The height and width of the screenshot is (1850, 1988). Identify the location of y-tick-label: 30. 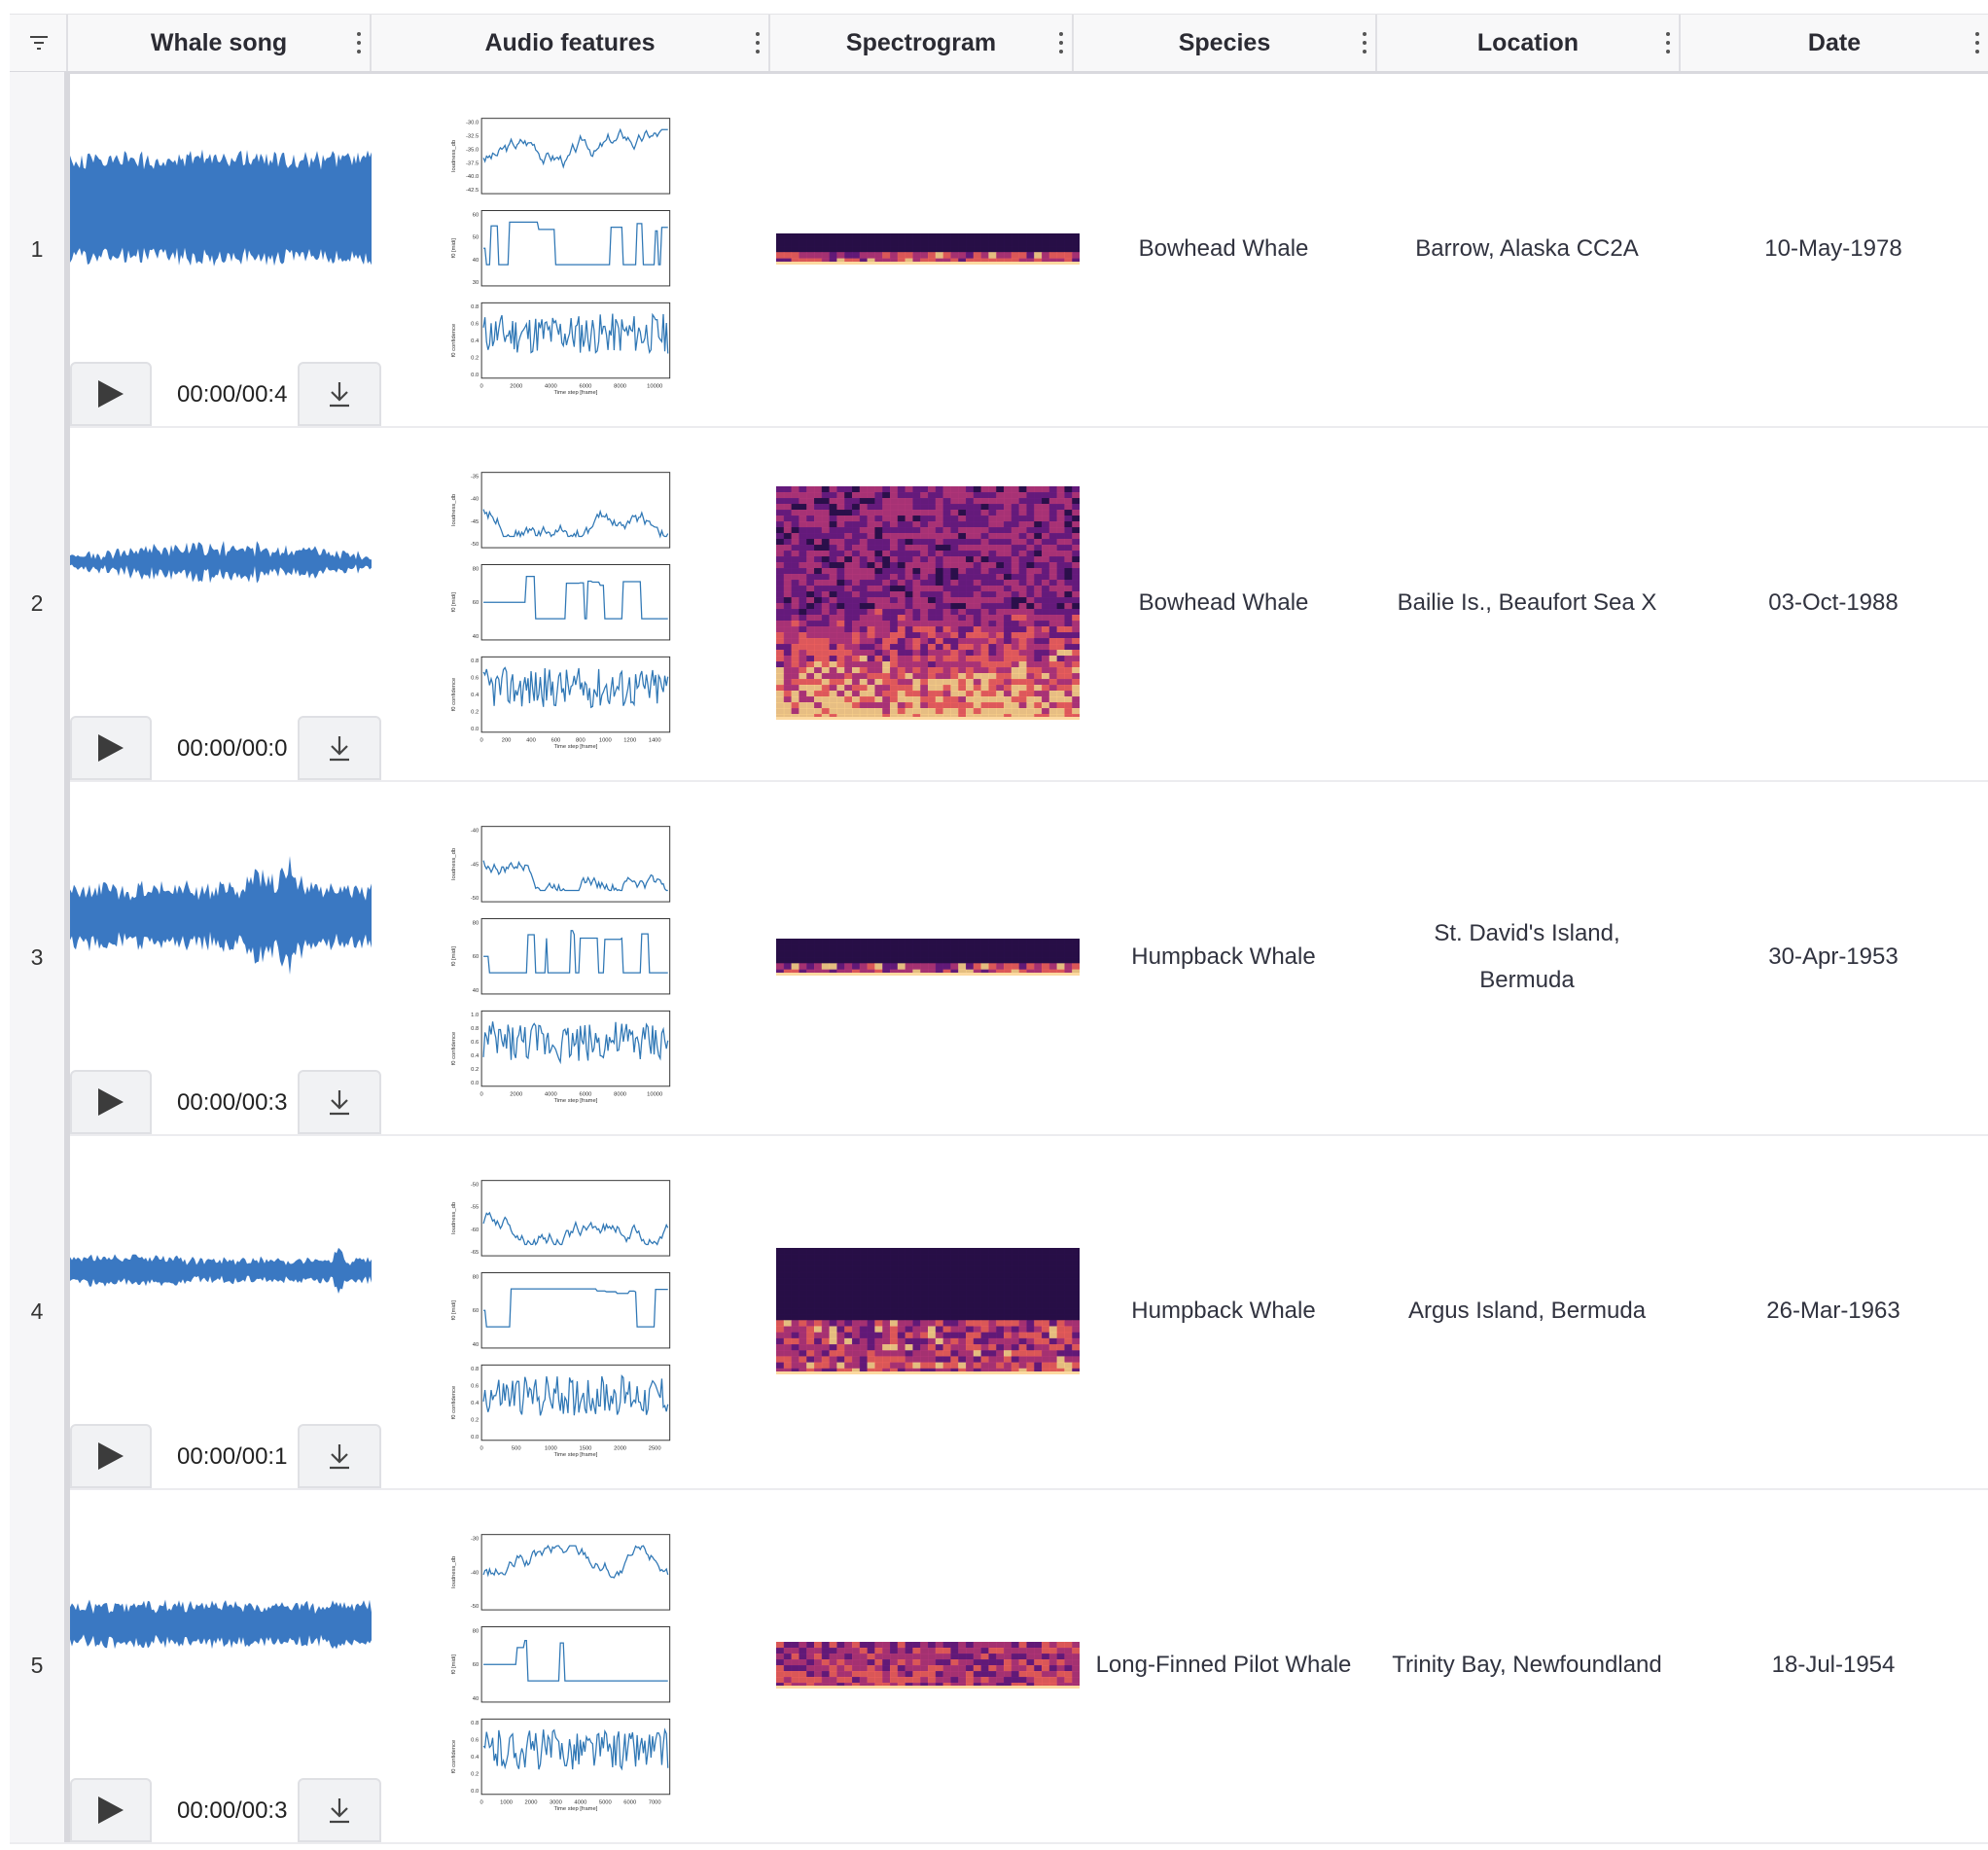
(476, 283).